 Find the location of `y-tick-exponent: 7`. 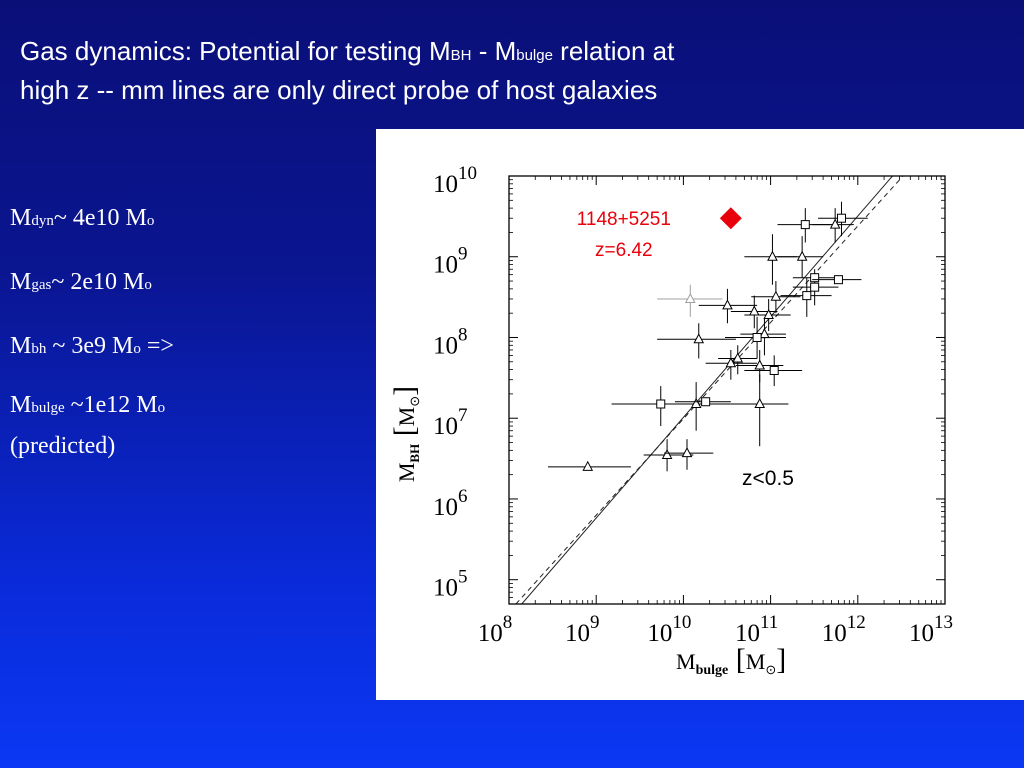

y-tick-exponent: 7 is located at coordinates (463, 415).